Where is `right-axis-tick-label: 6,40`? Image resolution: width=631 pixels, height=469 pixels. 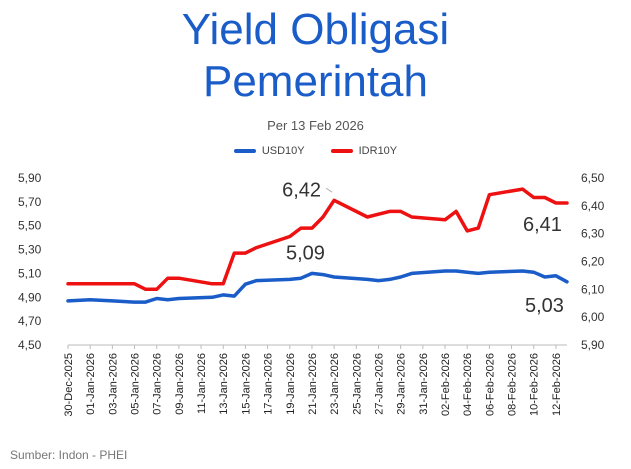 right-axis-tick-label: 6,40 is located at coordinates (593, 206).